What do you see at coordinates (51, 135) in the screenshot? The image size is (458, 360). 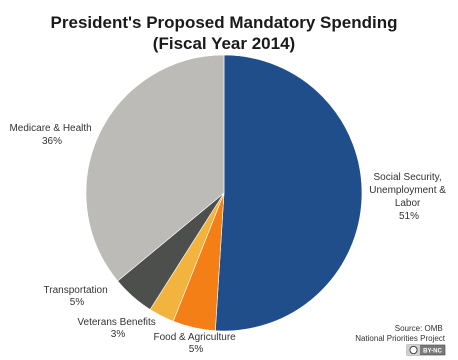 I see `slice-label-medicare-health: Medicare & Health 36%` at bounding box center [51, 135].